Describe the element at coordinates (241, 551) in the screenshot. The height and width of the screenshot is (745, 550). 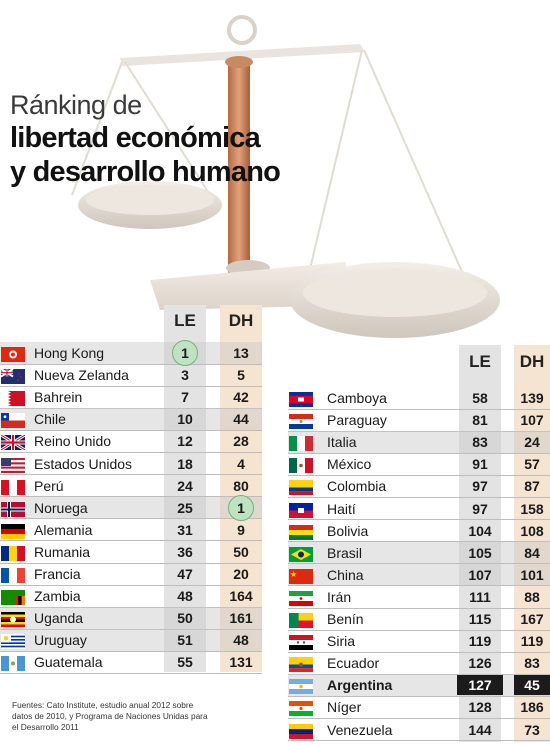
I see `dh-rank: 50` at that location.